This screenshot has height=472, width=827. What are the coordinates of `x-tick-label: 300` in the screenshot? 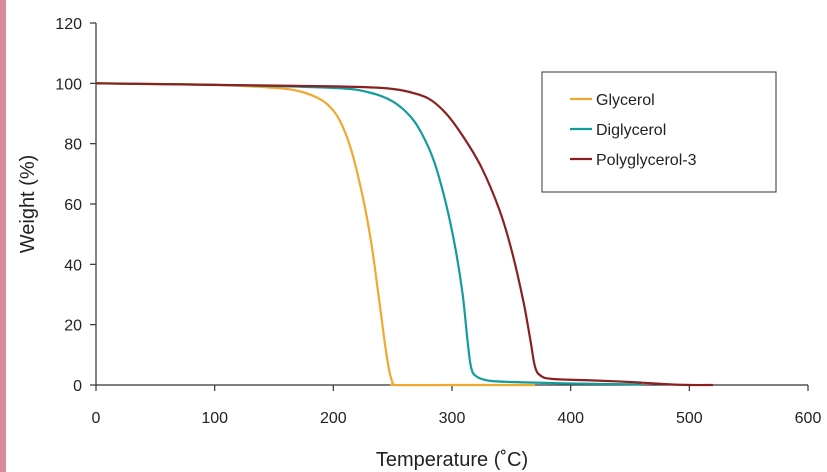 It's located at (452, 418).